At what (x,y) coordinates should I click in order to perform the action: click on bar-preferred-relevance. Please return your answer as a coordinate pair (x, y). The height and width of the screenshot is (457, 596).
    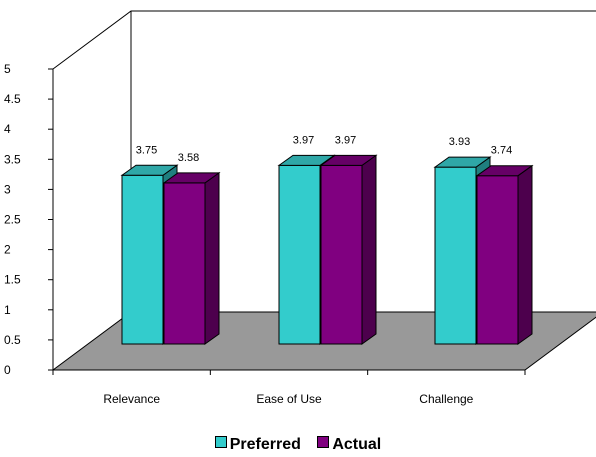
    Looking at the image, I should click on (142, 259).